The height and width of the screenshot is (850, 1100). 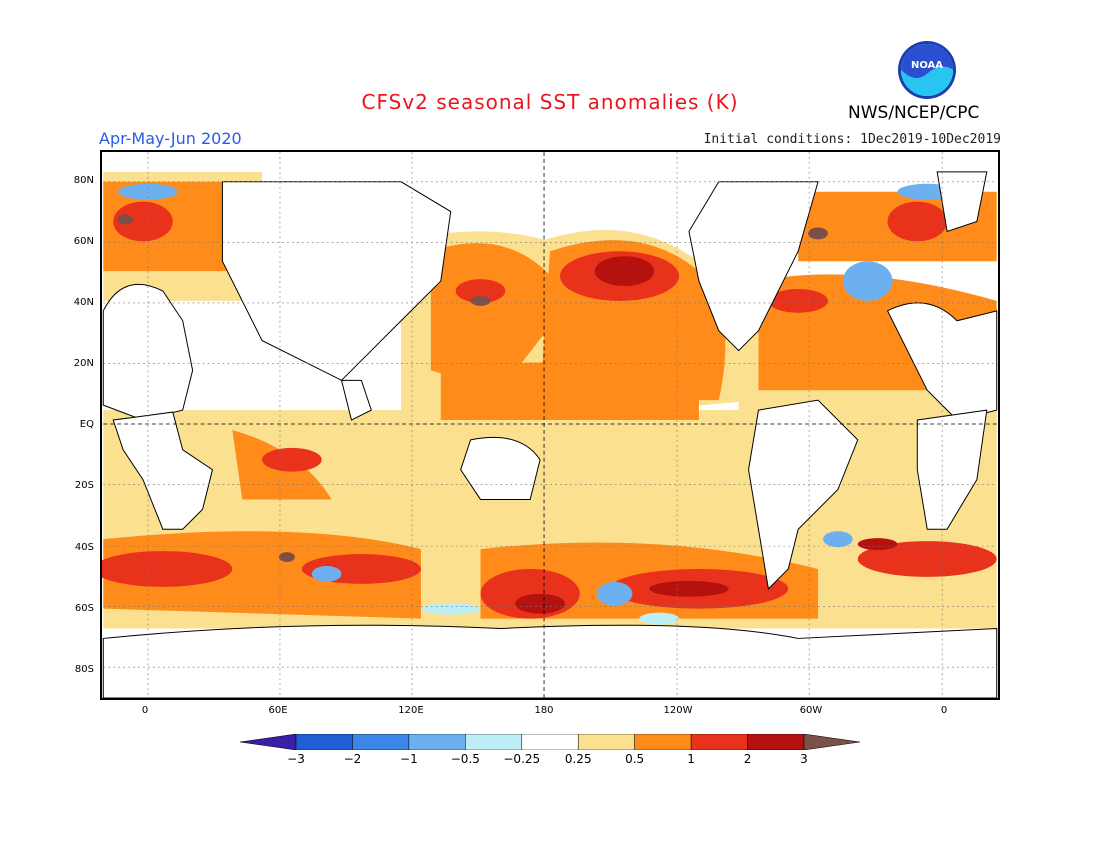 What do you see at coordinates (278, 710) in the screenshot?
I see `lon-label: 60E` at bounding box center [278, 710].